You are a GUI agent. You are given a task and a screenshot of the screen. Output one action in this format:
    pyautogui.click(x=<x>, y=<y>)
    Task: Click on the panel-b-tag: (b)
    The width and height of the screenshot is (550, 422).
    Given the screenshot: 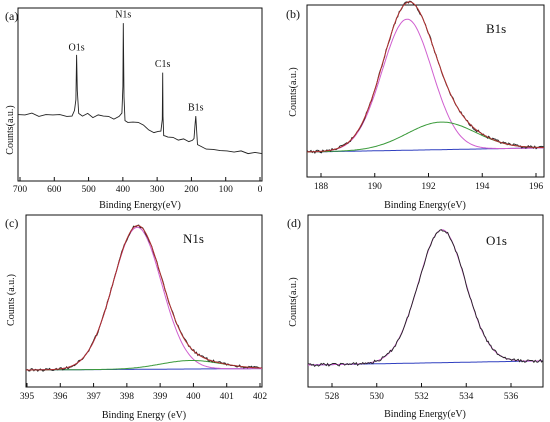 What is the action you would take?
    pyautogui.click(x=293, y=14)
    